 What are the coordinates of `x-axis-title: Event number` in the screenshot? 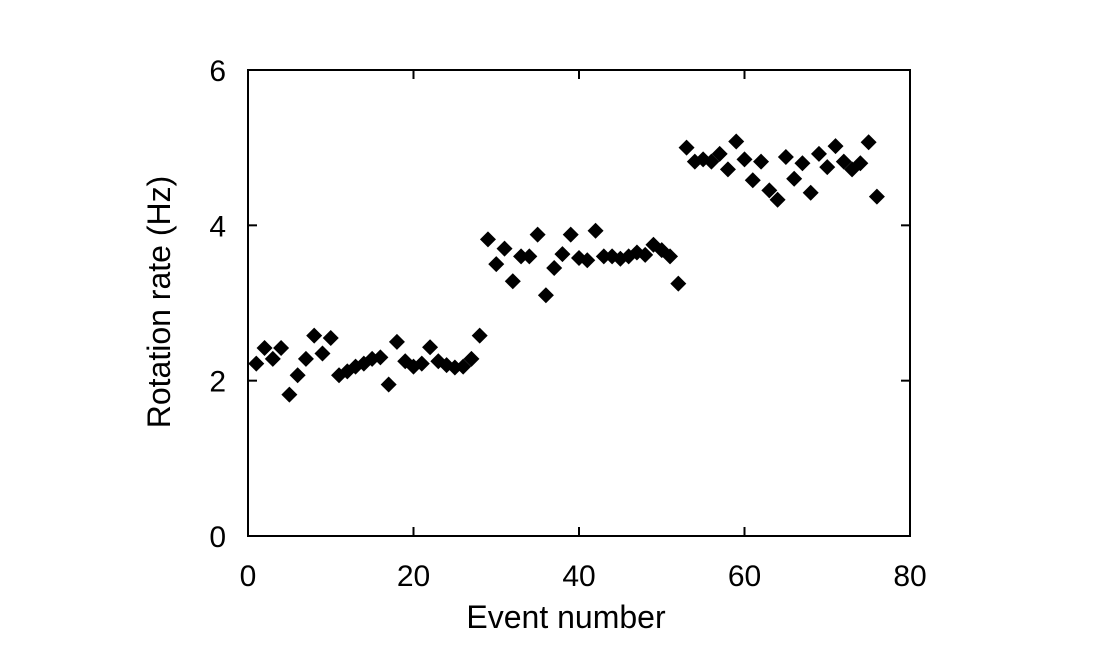 It's located at (566, 617).